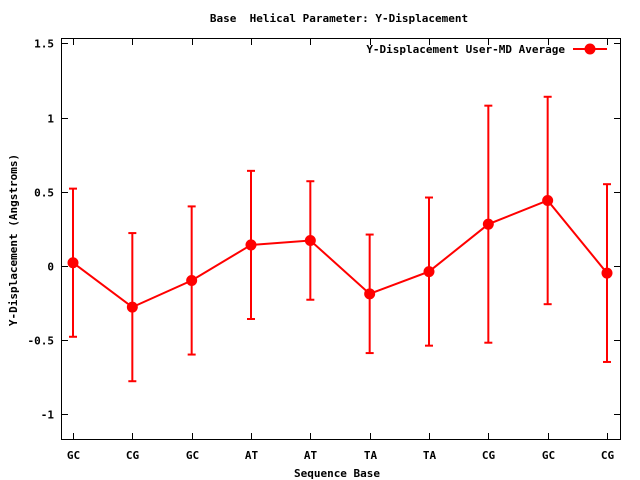  I want to click on y-axis-label: Y-Displacement (Angstroms), so click(13, 240).